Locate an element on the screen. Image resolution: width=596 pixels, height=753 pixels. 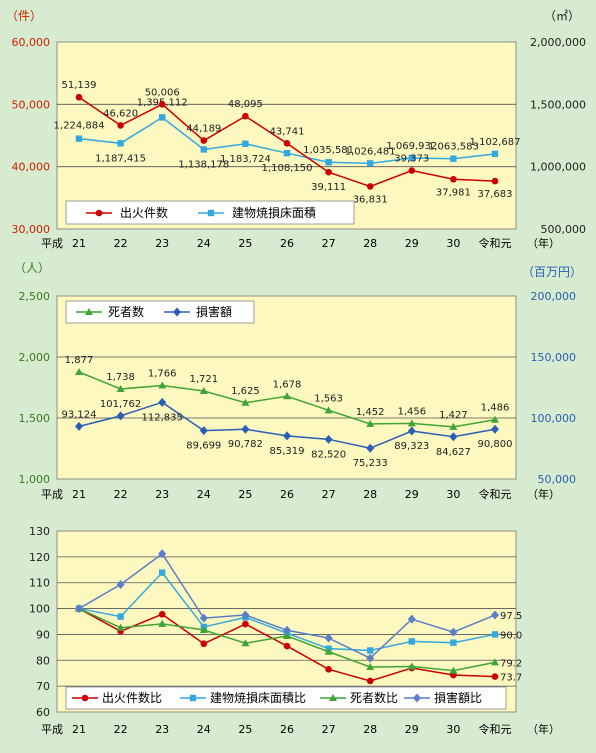
y-tick-label-right: 2,000,000 is located at coordinates (558, 42).